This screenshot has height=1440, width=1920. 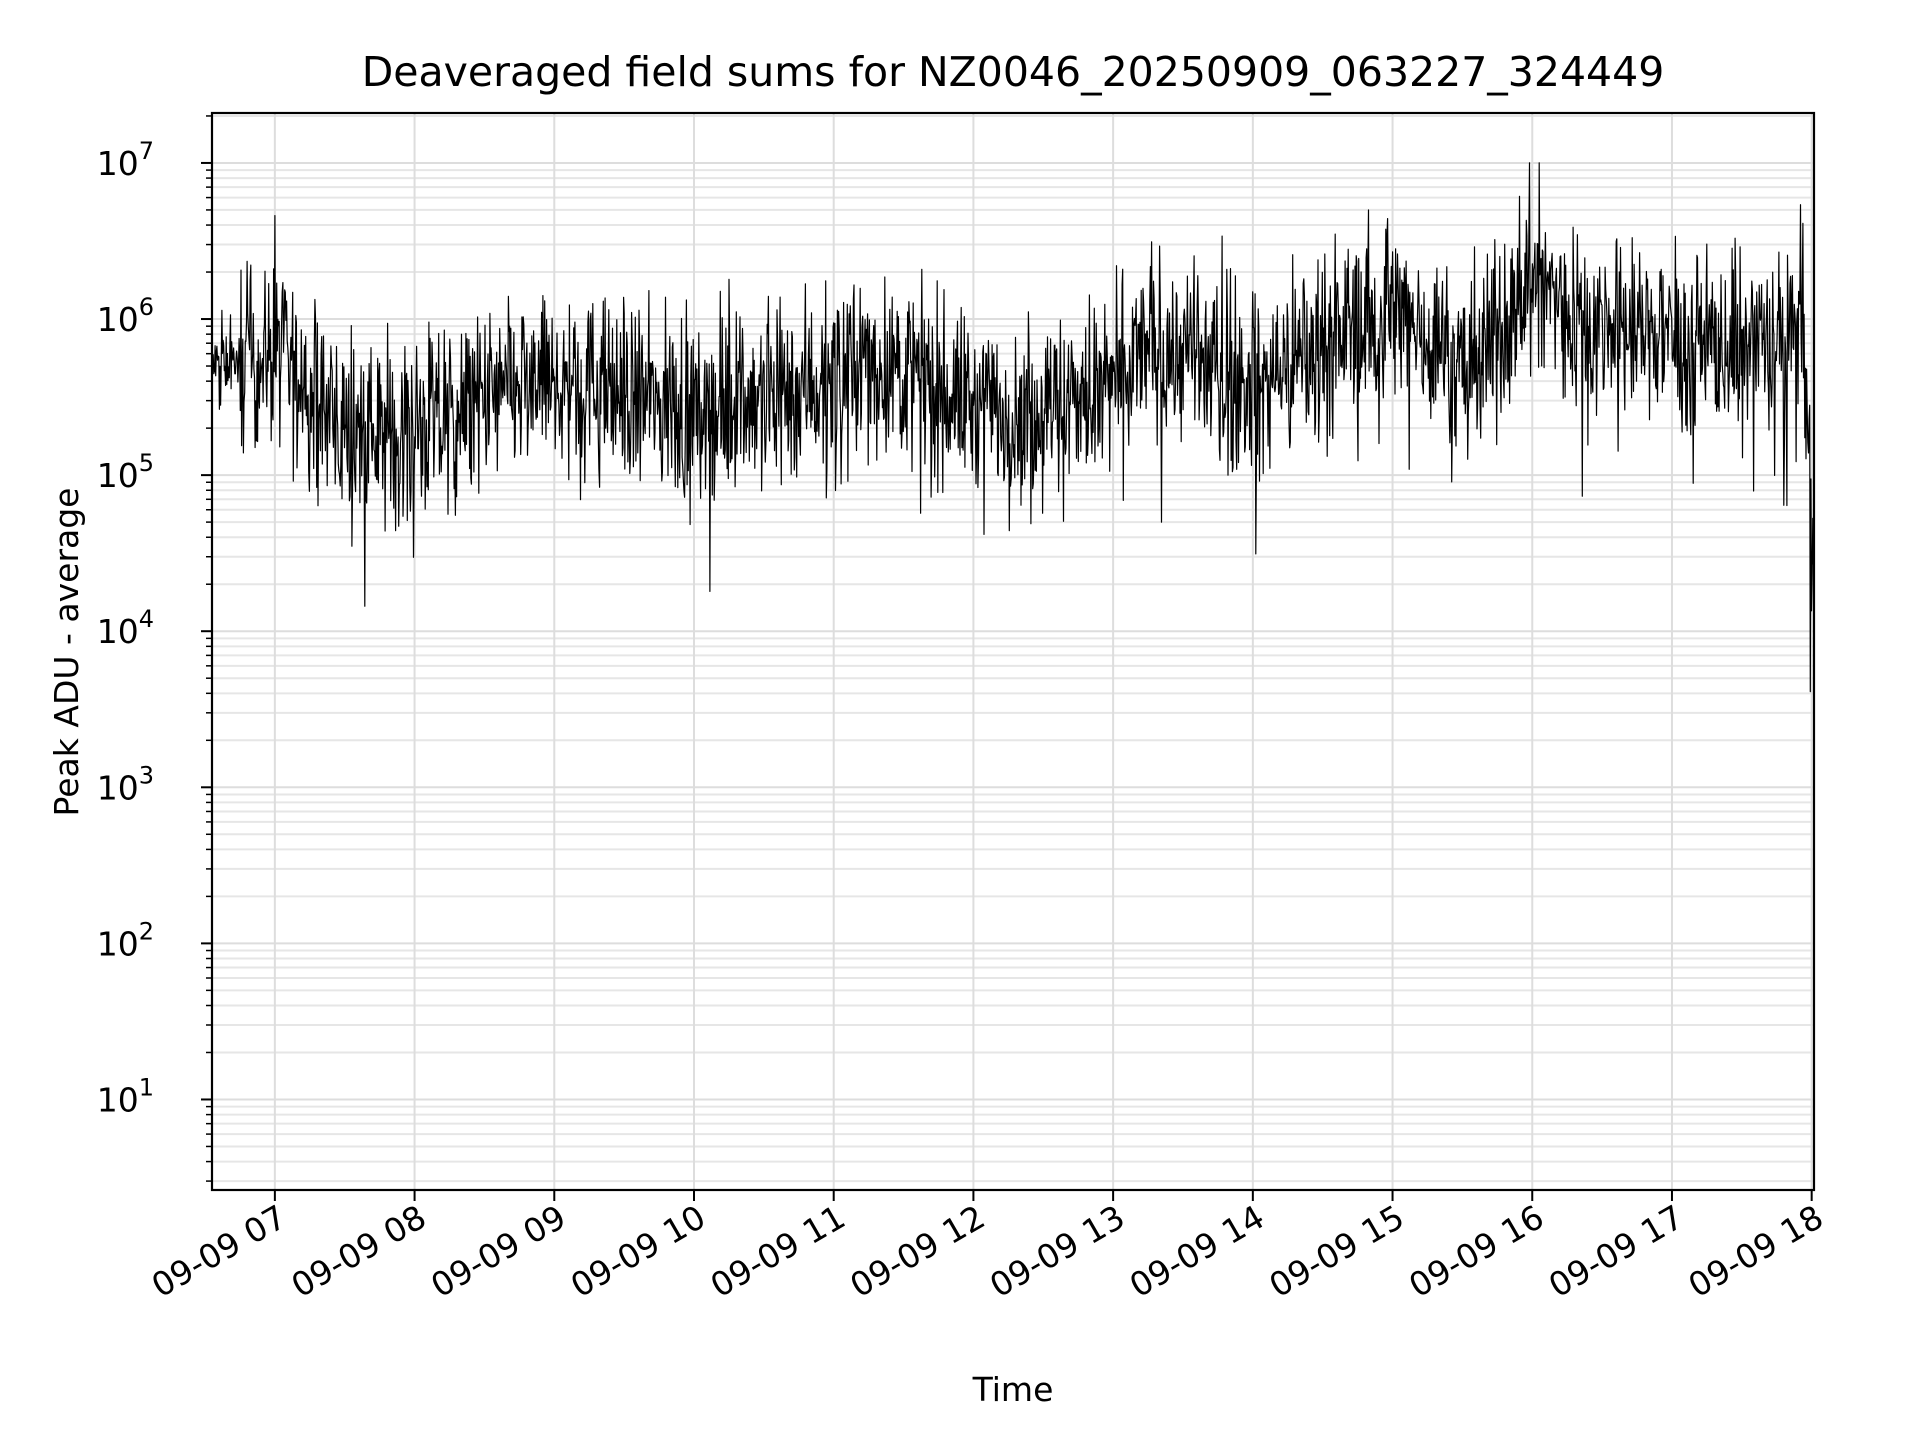 I want to click on y-tick-label: 10¹, so click(x=125, y=1096).